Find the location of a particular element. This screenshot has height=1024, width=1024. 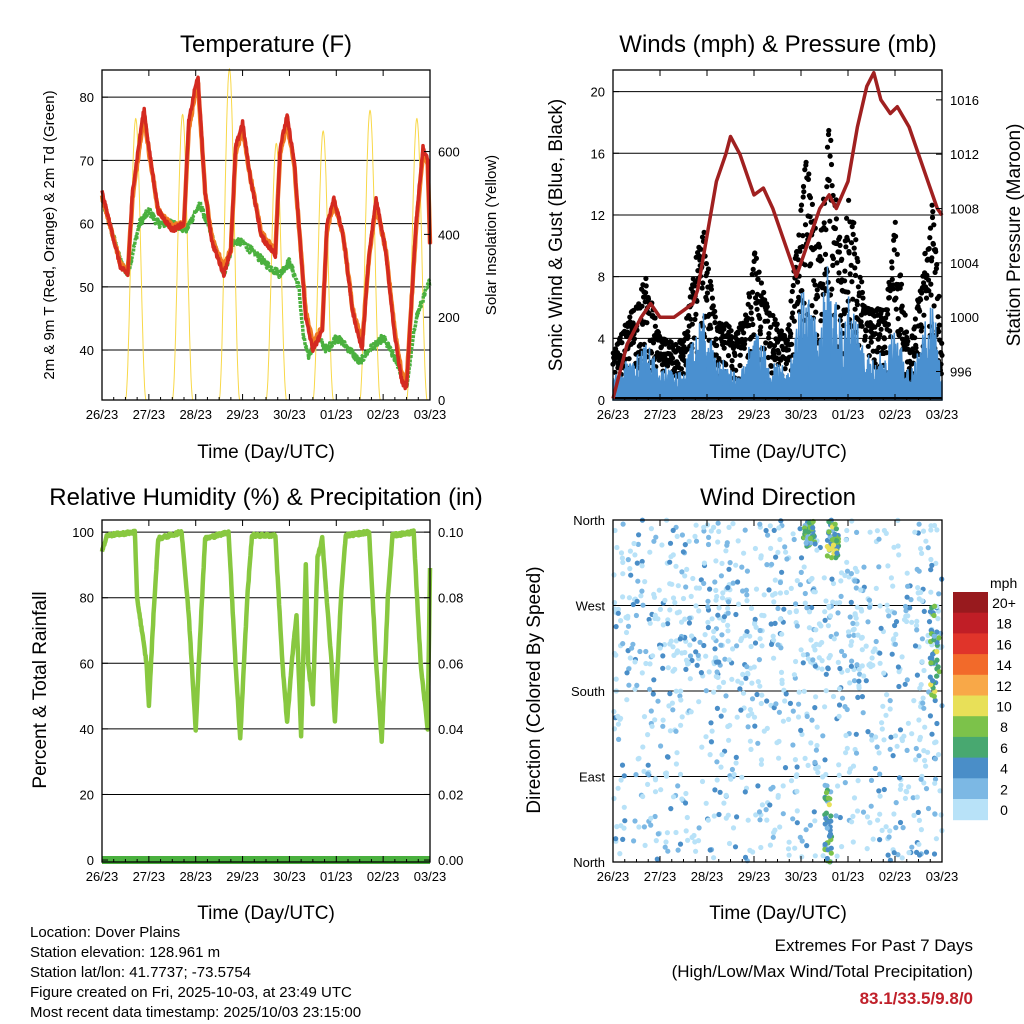

winds-xtick-label: 03/23 is located at coordinates (942, 414).